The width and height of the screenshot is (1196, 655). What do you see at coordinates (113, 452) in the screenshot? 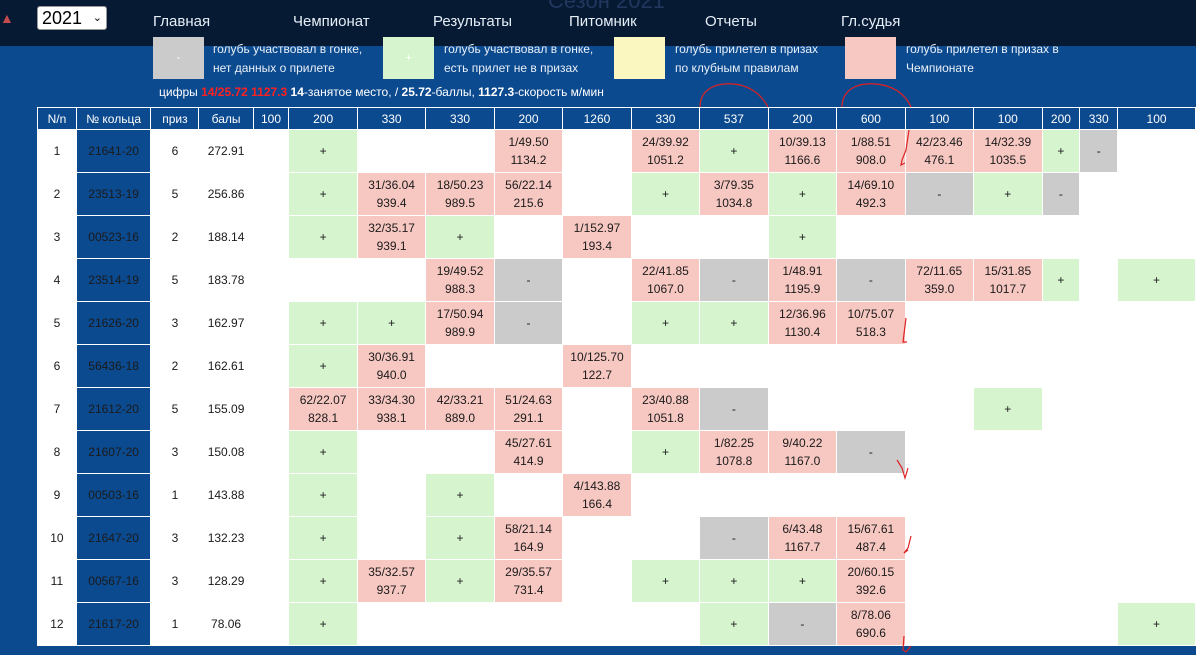
I see `ring-number-link: 21607-20` at bounding box center [113, 452].